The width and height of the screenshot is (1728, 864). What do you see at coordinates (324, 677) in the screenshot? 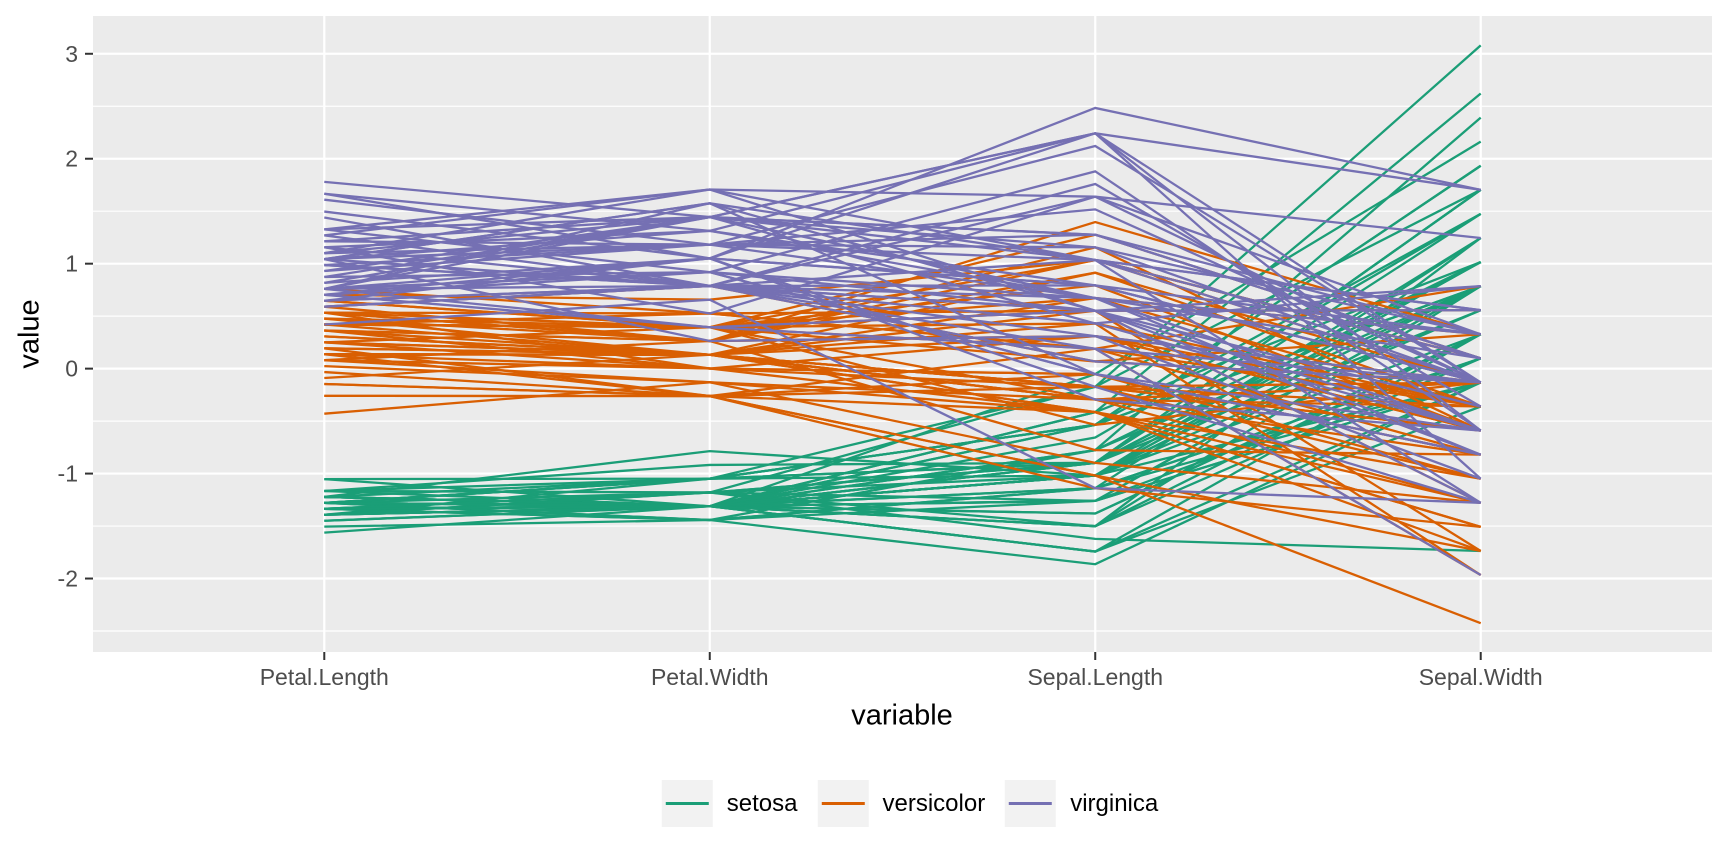
I see `x-tick-label: Petal.Length` at bounding box center [324, 677].